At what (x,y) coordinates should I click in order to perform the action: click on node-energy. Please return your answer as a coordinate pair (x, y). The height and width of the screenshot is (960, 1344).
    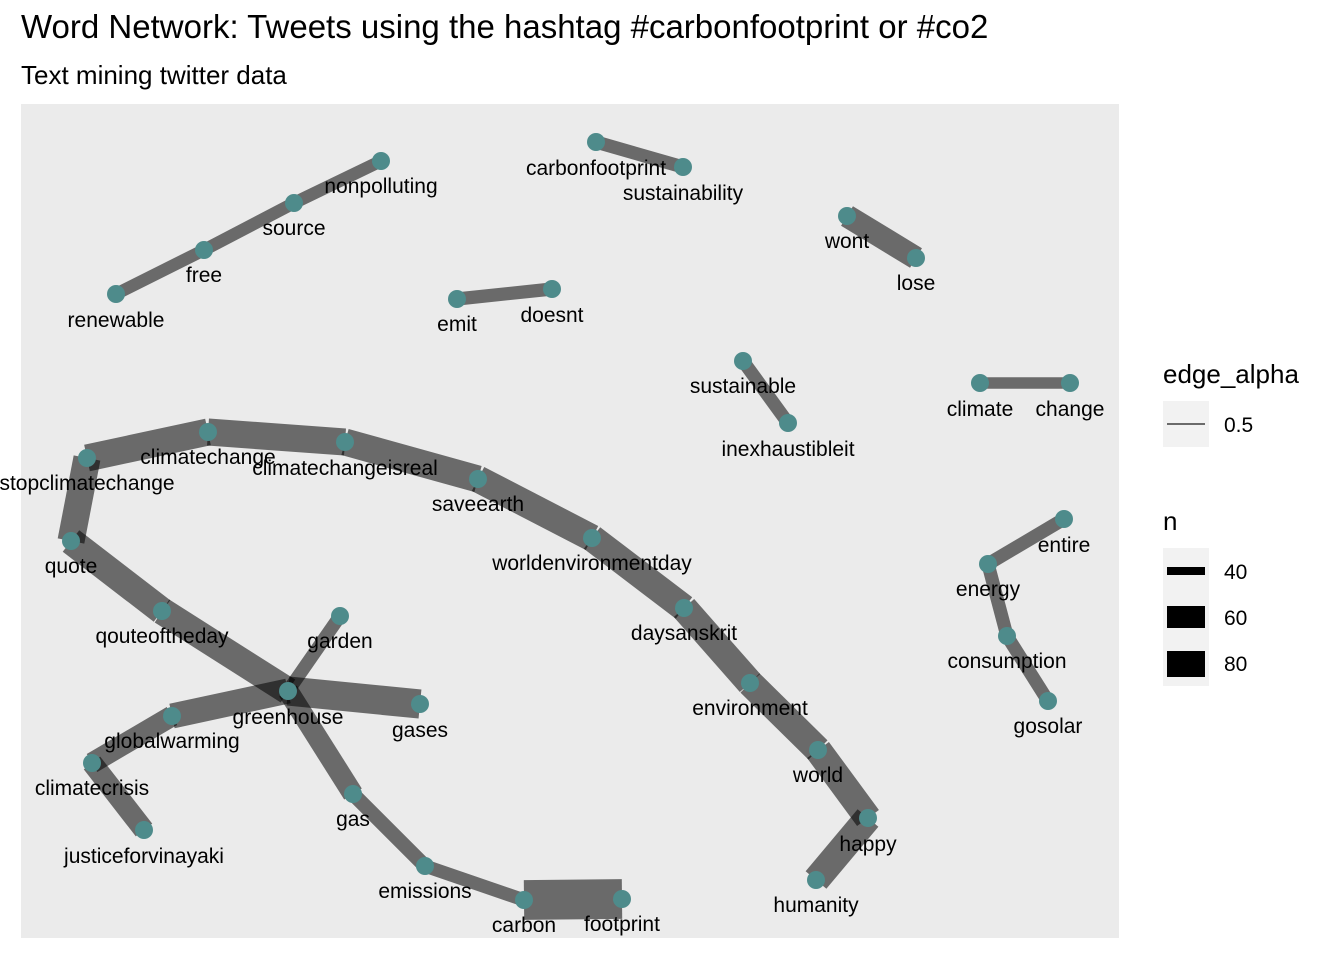
    Looking at the image, I should click on (988, 564).